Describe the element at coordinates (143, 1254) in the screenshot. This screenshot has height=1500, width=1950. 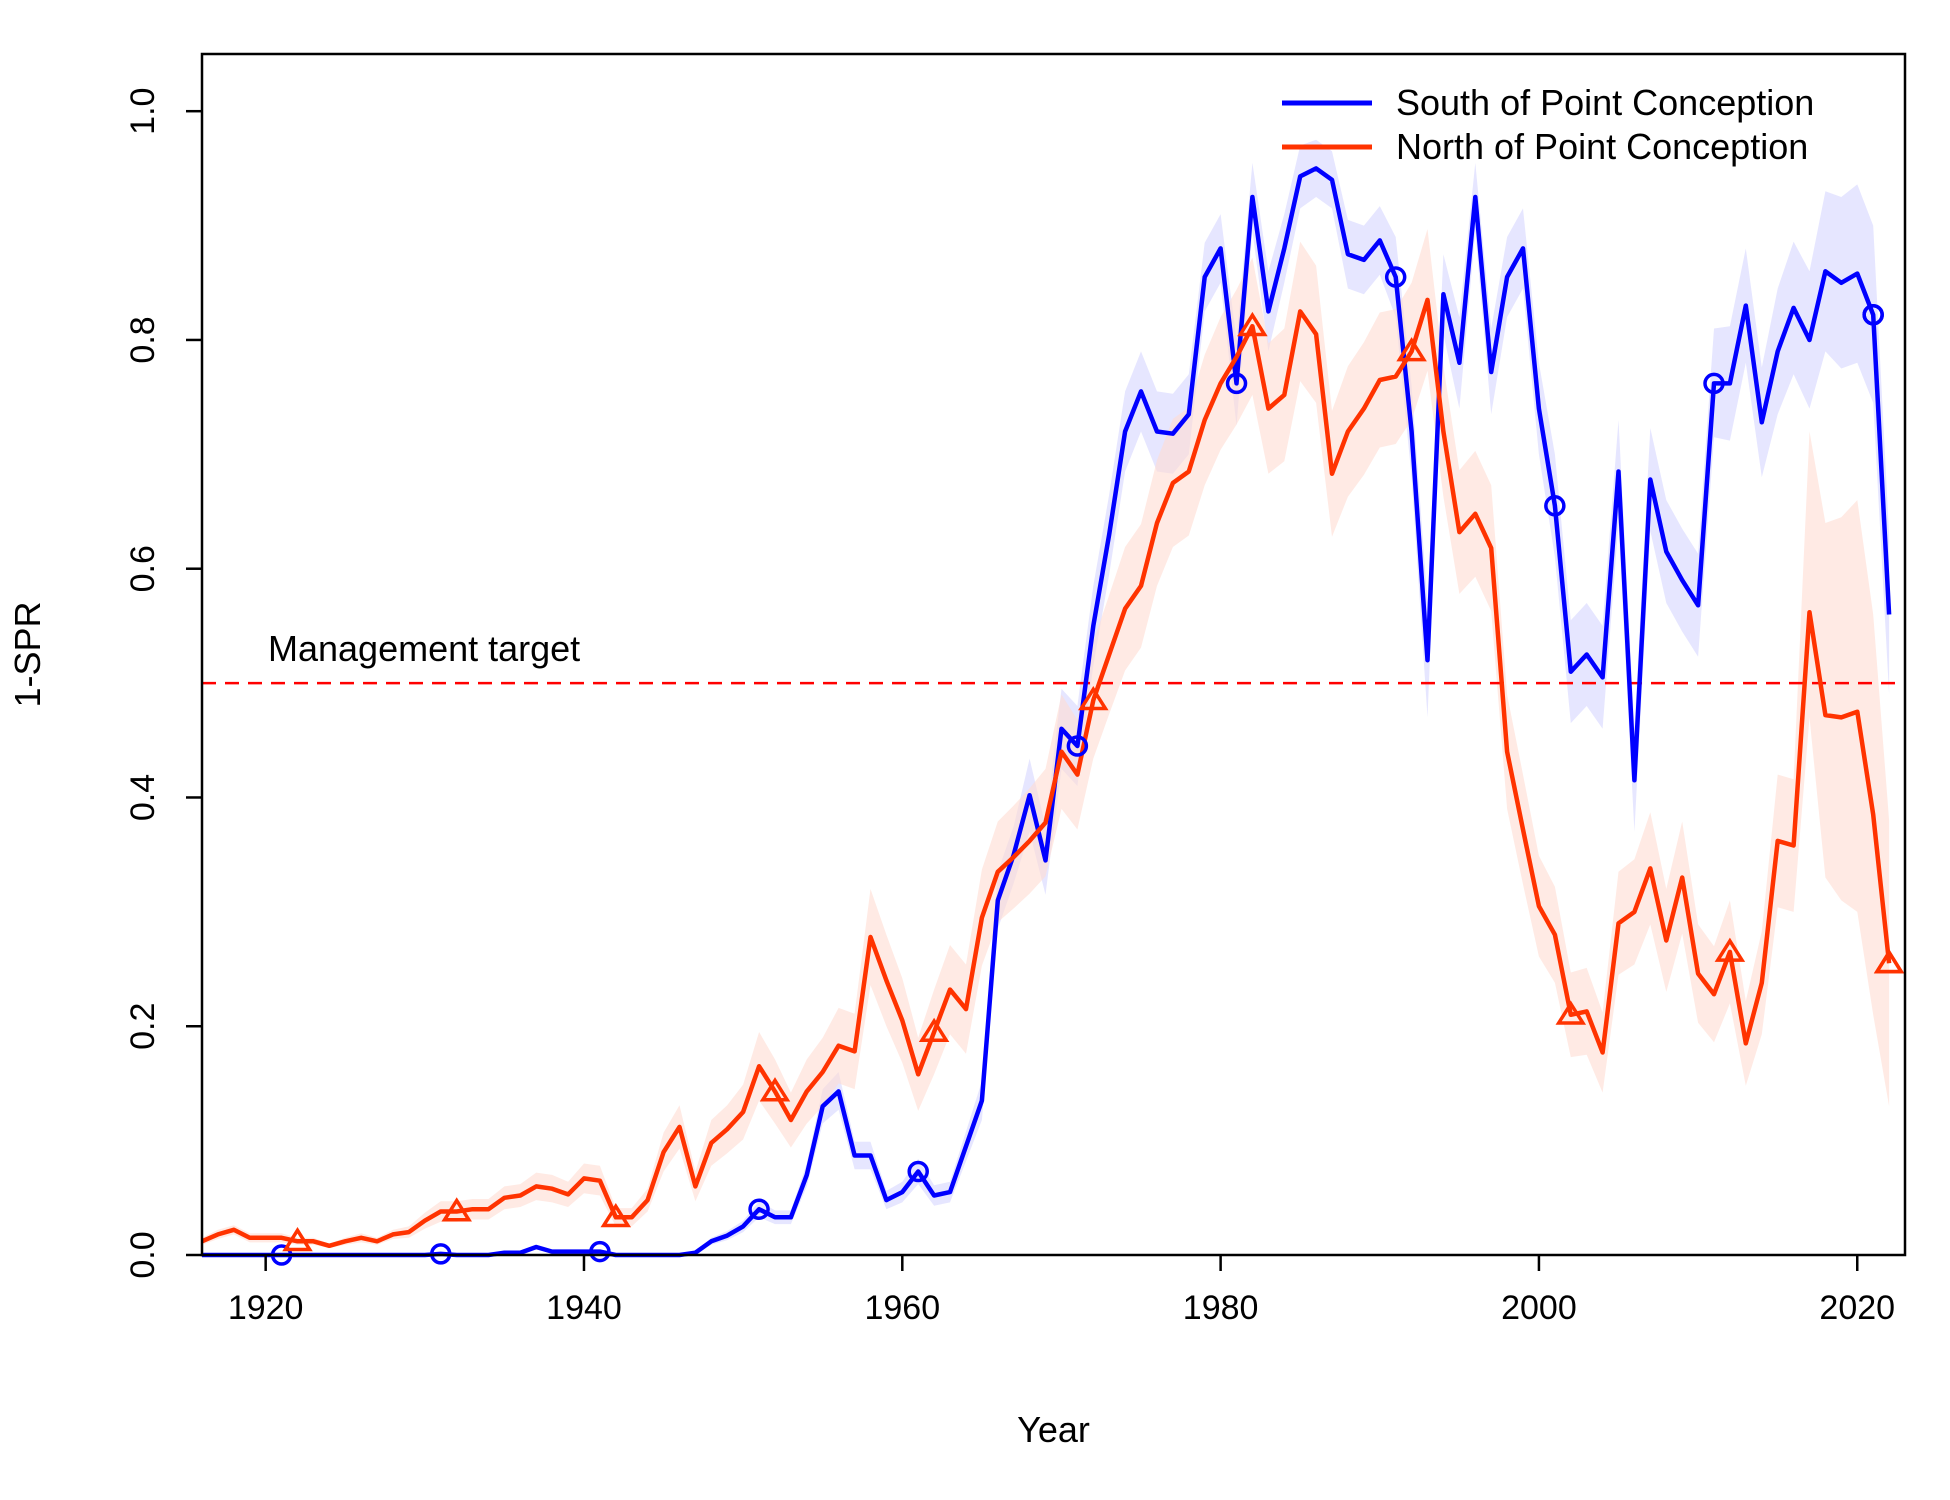
I see `y-tick-label: 0.0` at that location.